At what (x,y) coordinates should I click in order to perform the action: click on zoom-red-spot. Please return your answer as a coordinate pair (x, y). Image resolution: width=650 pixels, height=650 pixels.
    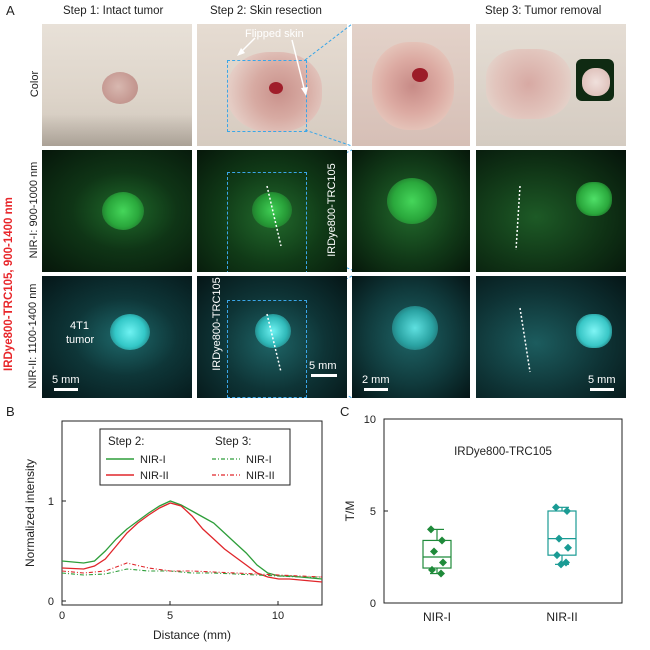
    Looking at the image, I should click on (420, 75).